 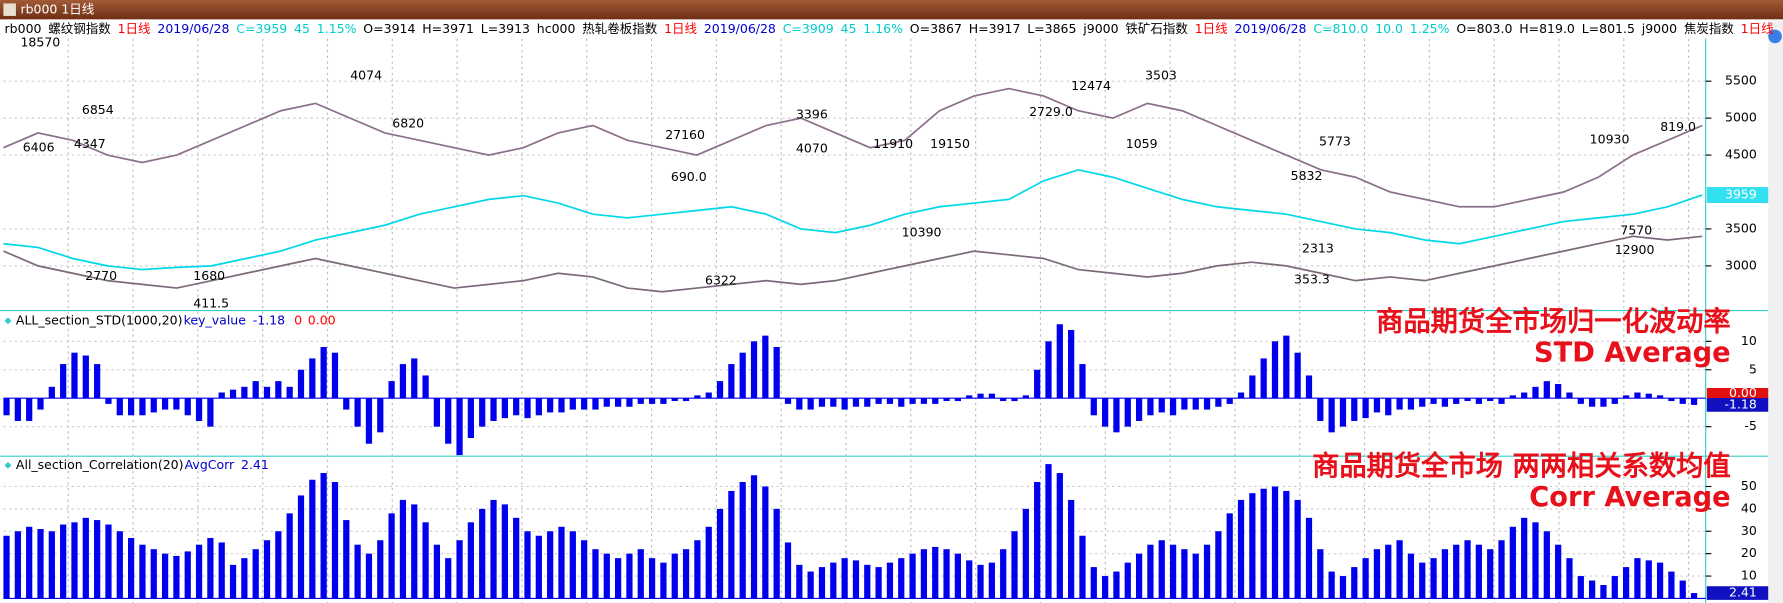 I want to click on header-item: L=3913, so click(x=505, y=28).